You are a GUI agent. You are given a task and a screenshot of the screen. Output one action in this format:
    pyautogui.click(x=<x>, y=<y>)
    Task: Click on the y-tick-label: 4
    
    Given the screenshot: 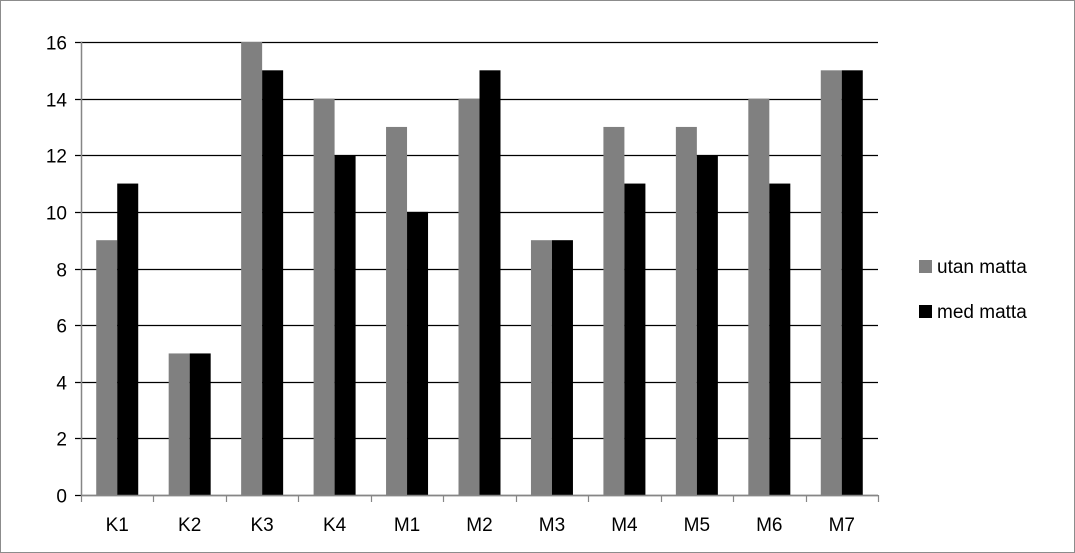 What is the action you would take?
    pyautogui.click(x=61, y=384)
    